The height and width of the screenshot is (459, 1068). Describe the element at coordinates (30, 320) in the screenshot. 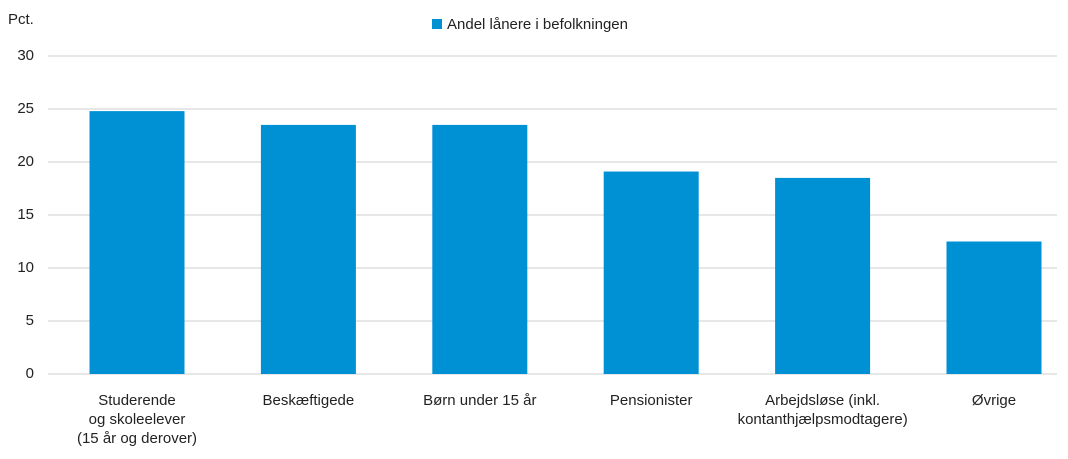

I see `y-tick-label: 5` at that location.